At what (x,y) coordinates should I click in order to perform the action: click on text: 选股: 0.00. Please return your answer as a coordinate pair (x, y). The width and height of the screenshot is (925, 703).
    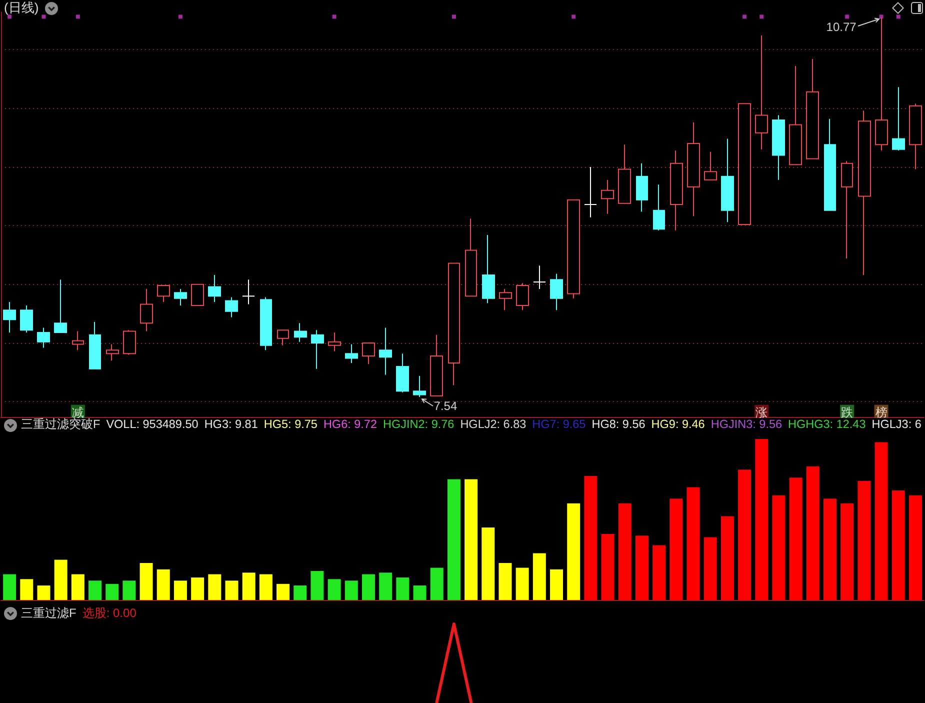
    Looking at the image, I should click on (109, 613).